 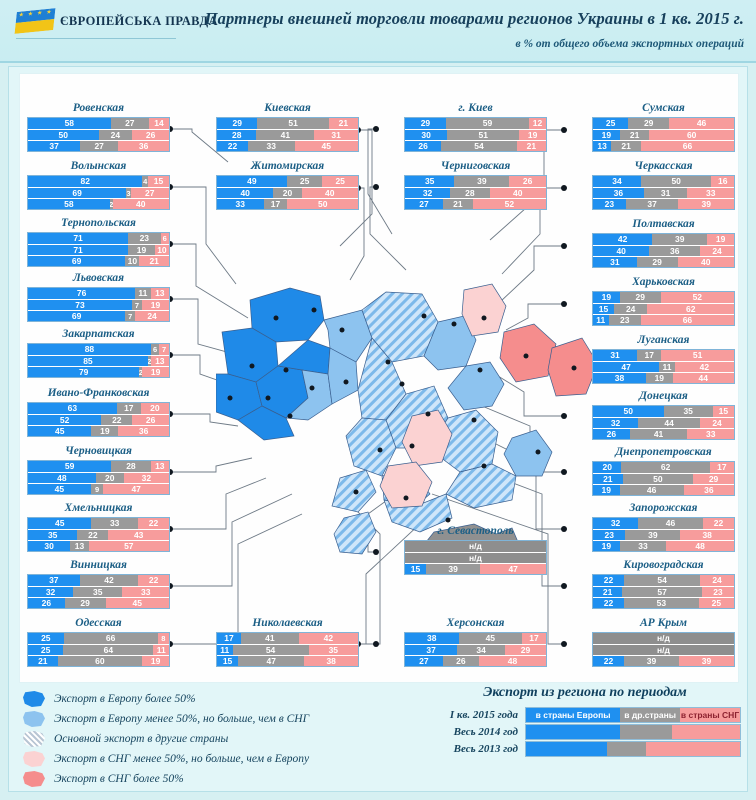 What do you see at coordinates (663, 527) in the screenshot?
I see `region-card: Запорожская 32 46 22 23 39 38 19 33 48` at bounding box center [663, 527].